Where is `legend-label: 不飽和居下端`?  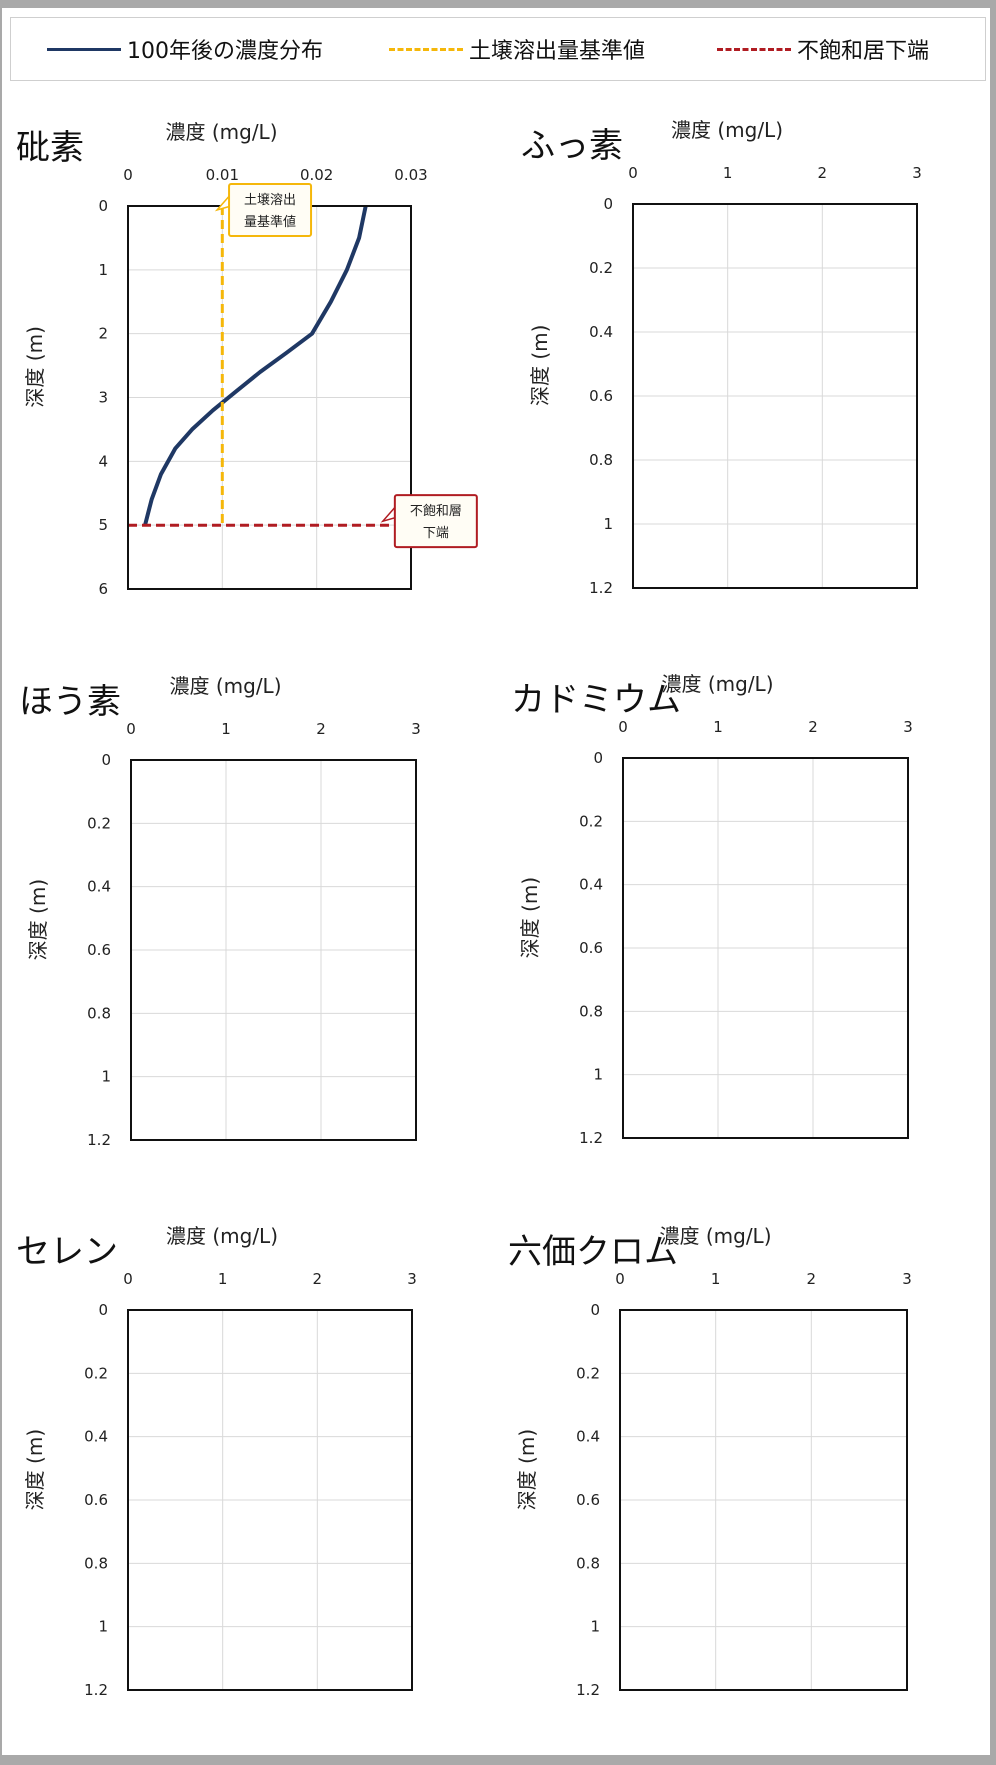 legend-label: 不飽和居下端 is located at coordinates (863, 51).